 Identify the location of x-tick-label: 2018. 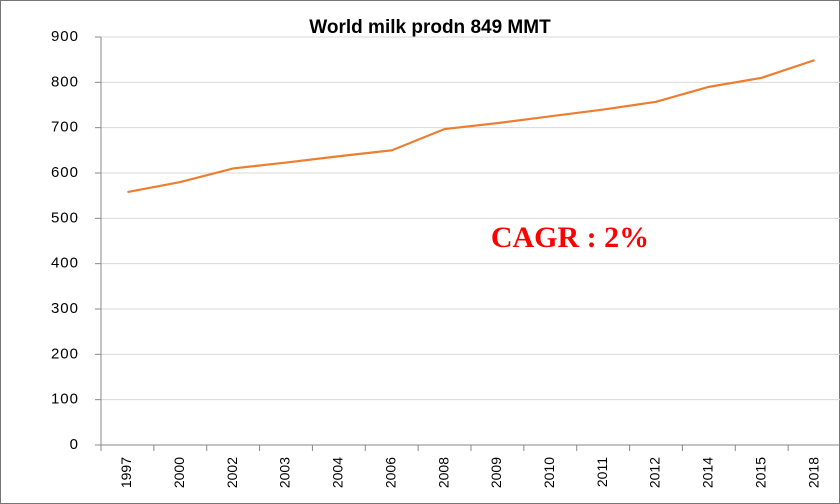
(813, 472).